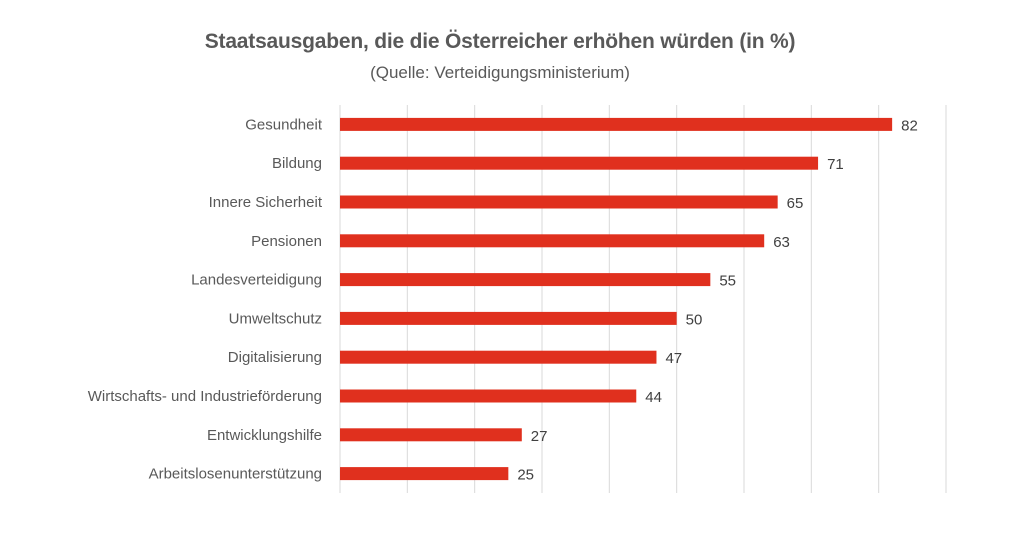 This screenshot has height=559, width=1024. Describe the element at coordinates (727, 281) in the screenshot. I see `data-label: 55` at that location.